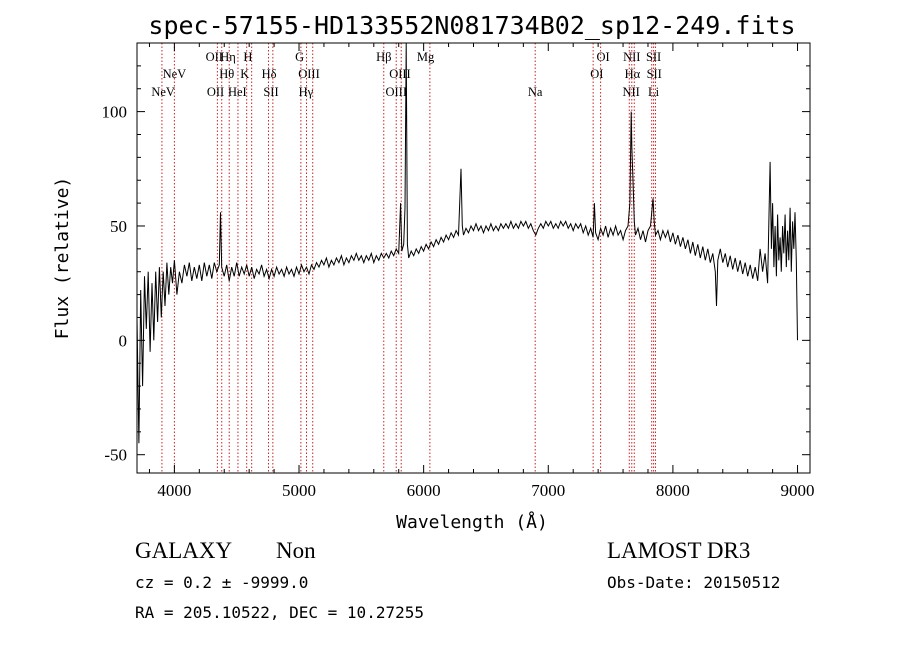  What do you see at coordinates (309, 74) in the screenshot?
I see `line-label-12: OIII` at bounding box center [309, 74].